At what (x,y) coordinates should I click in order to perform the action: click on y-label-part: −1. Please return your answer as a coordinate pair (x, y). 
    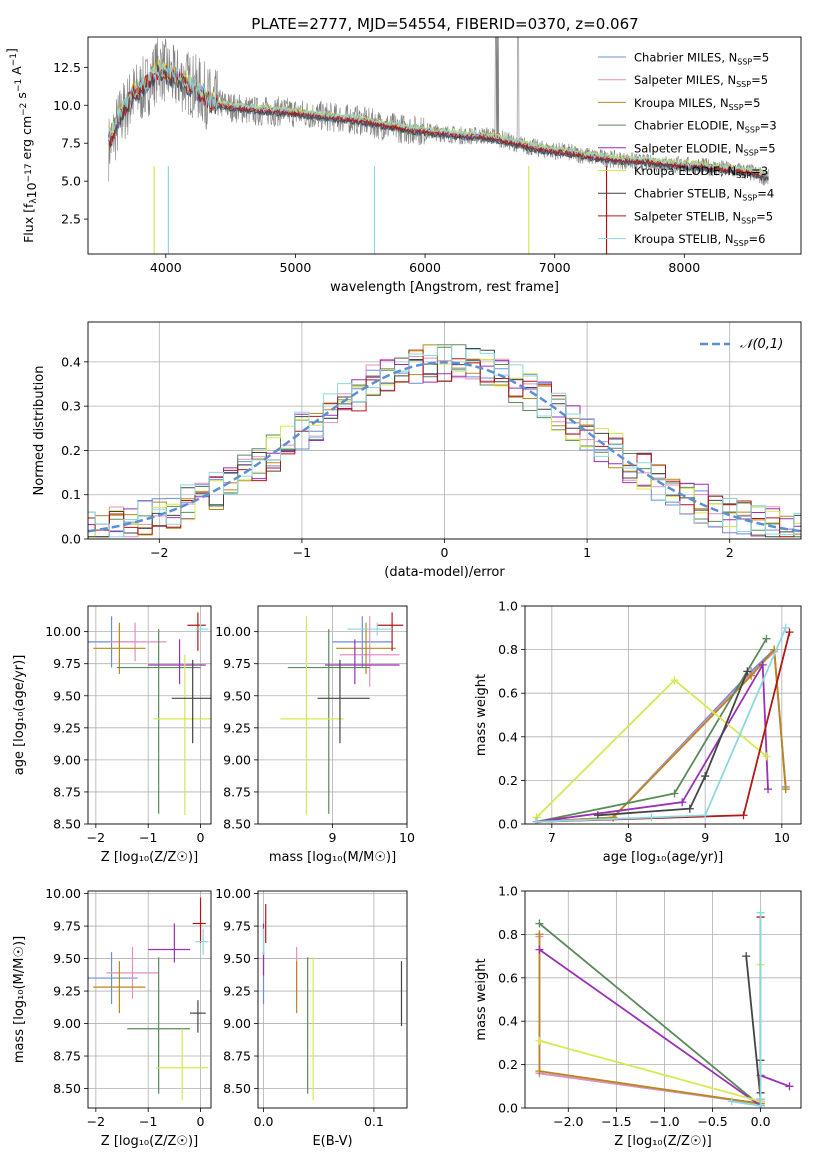
    Looking at the image, I should click on (14, 59).